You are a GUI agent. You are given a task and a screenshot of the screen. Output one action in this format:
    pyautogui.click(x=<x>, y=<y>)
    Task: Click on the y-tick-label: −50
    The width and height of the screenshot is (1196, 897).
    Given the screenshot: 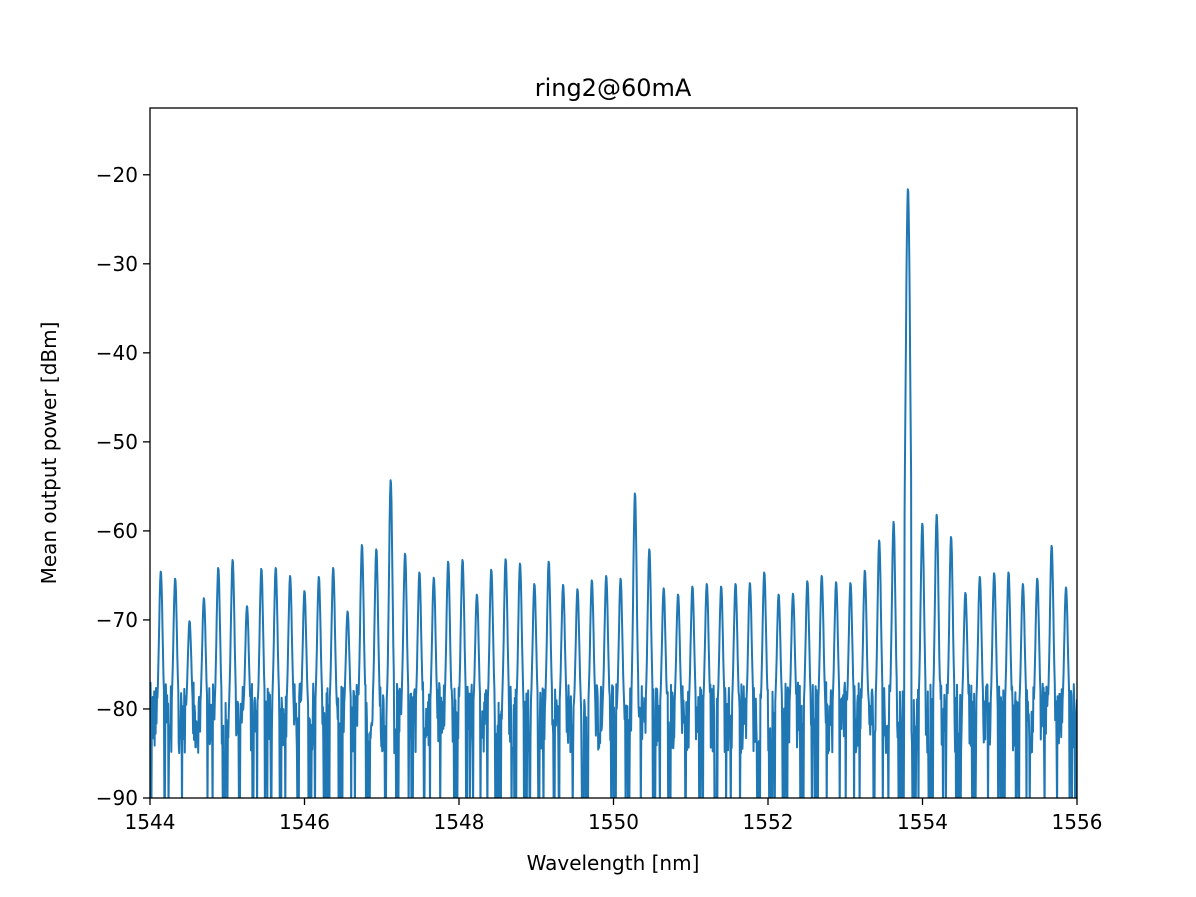 What is the action you would take?
    pyautogui.click(x=117, y=442)
    